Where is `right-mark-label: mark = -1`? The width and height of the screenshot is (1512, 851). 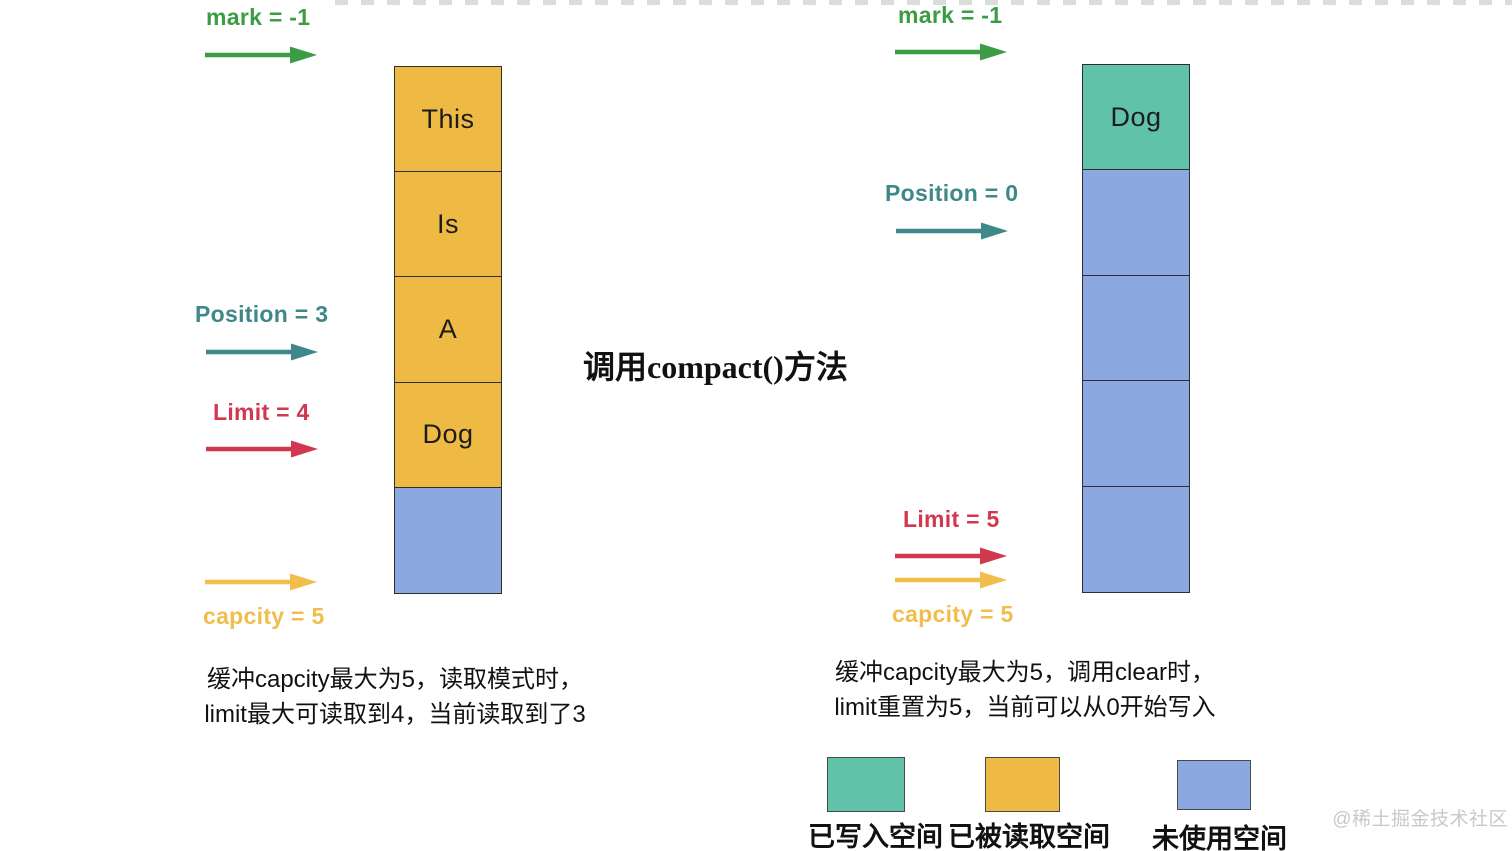 right-mark-label: mark = -1 is located at coordinates (950, 15).